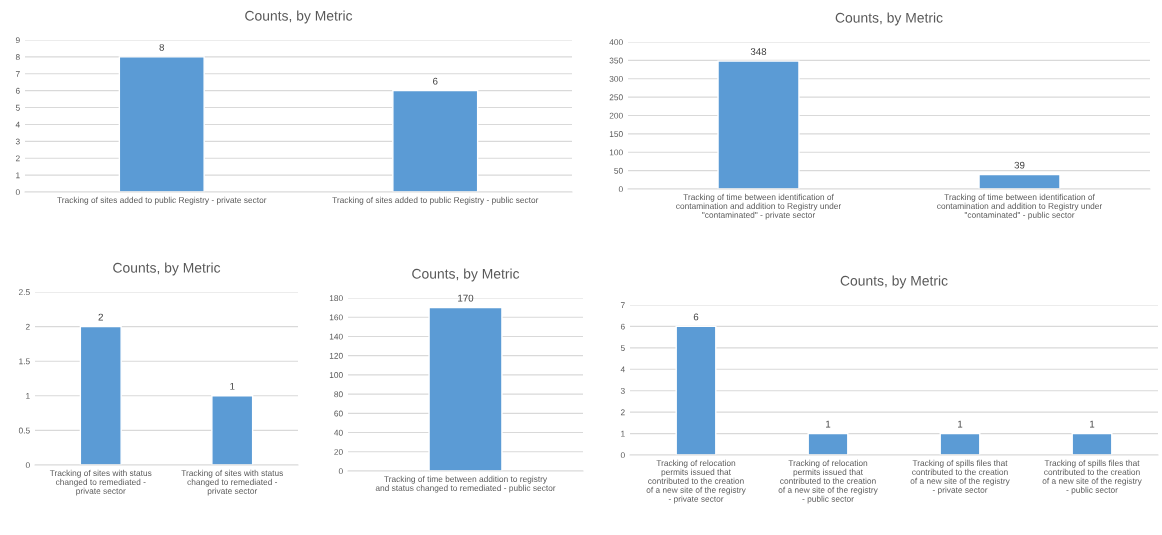  Describe the element at coordinates (338, 394) in the screenshot. I see `y-tick-label: 80` at that location.